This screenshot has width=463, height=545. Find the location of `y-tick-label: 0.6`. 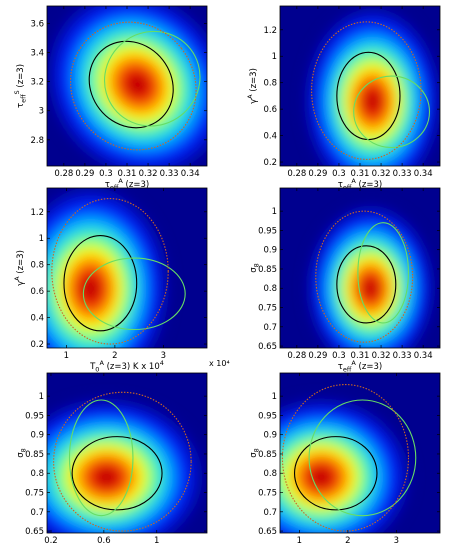

y-tick-label: 0.6 is located at coordinates (270, 110).